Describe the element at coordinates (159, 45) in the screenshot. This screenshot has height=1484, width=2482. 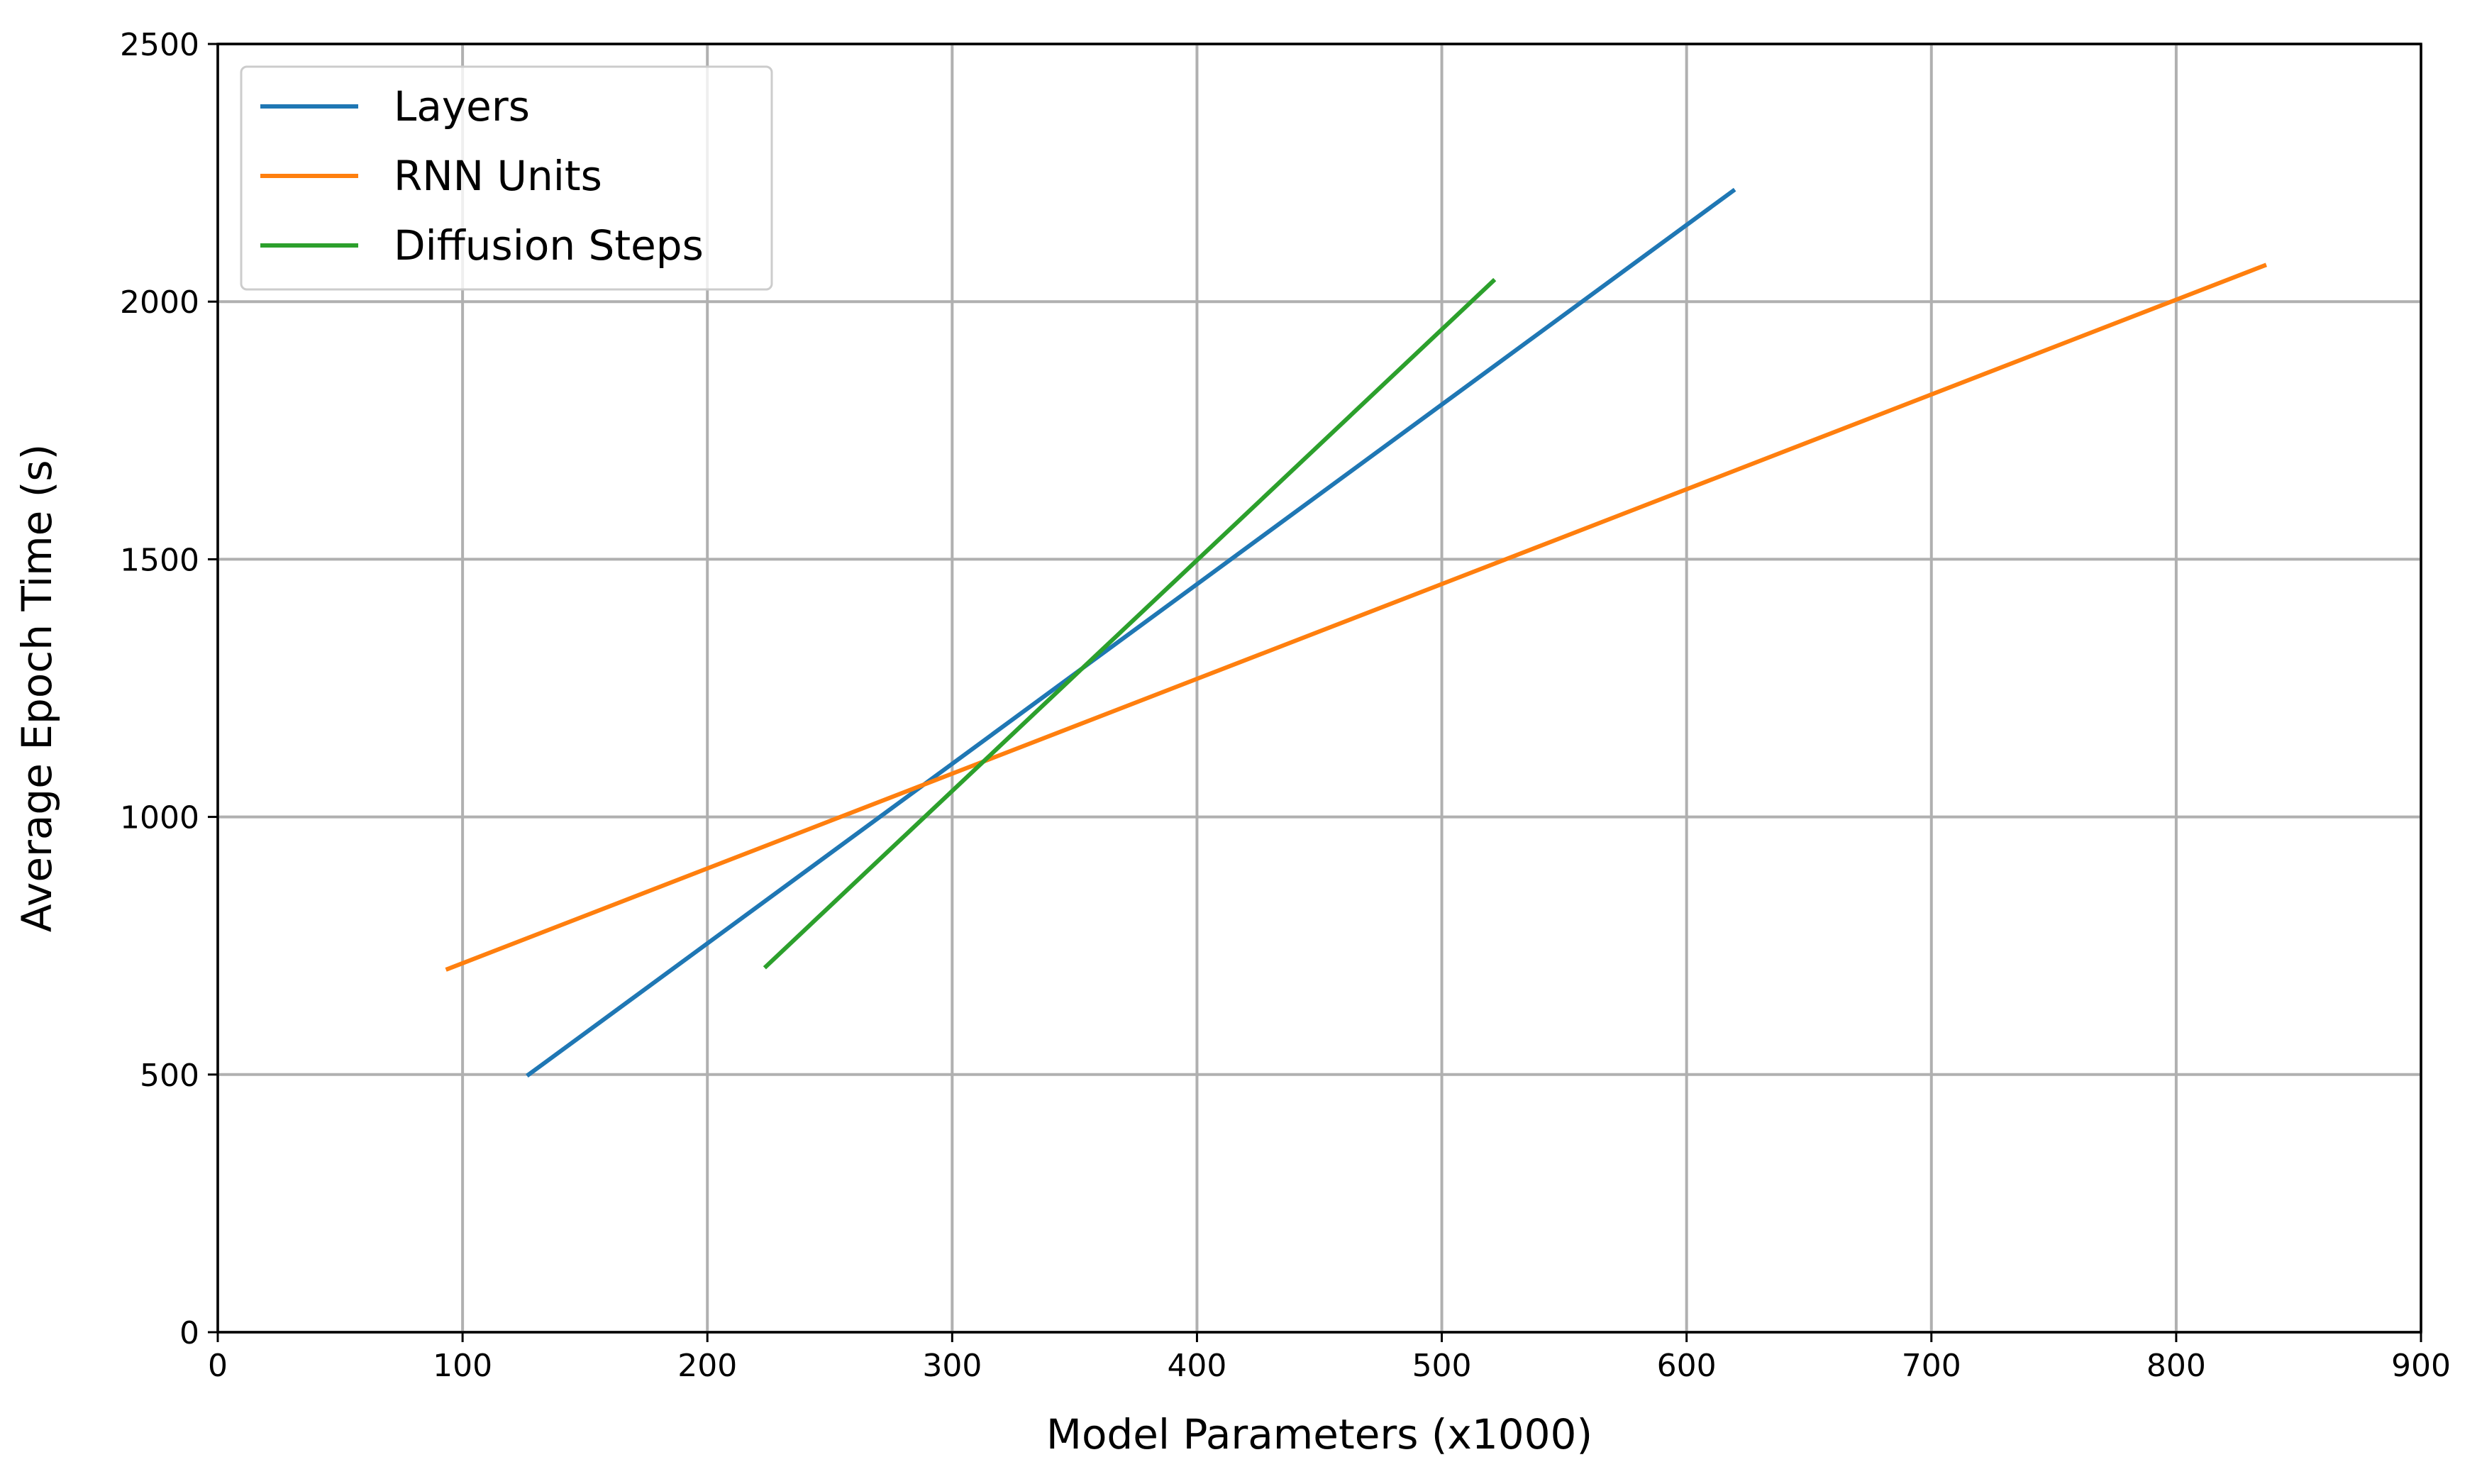
I see `y-tick-label: 2500` at that location.